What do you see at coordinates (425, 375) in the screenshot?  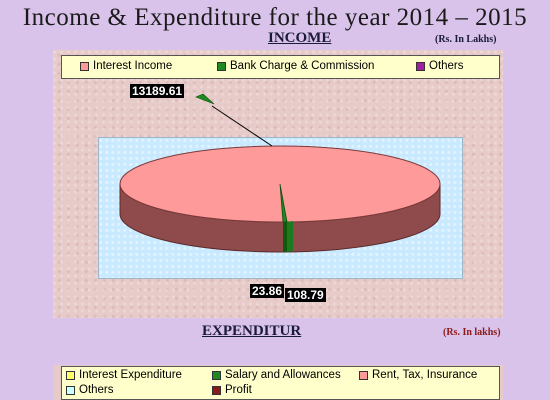 I see `legend-label: Rent, Tax, Insurance` at bounding box center [425, 375].